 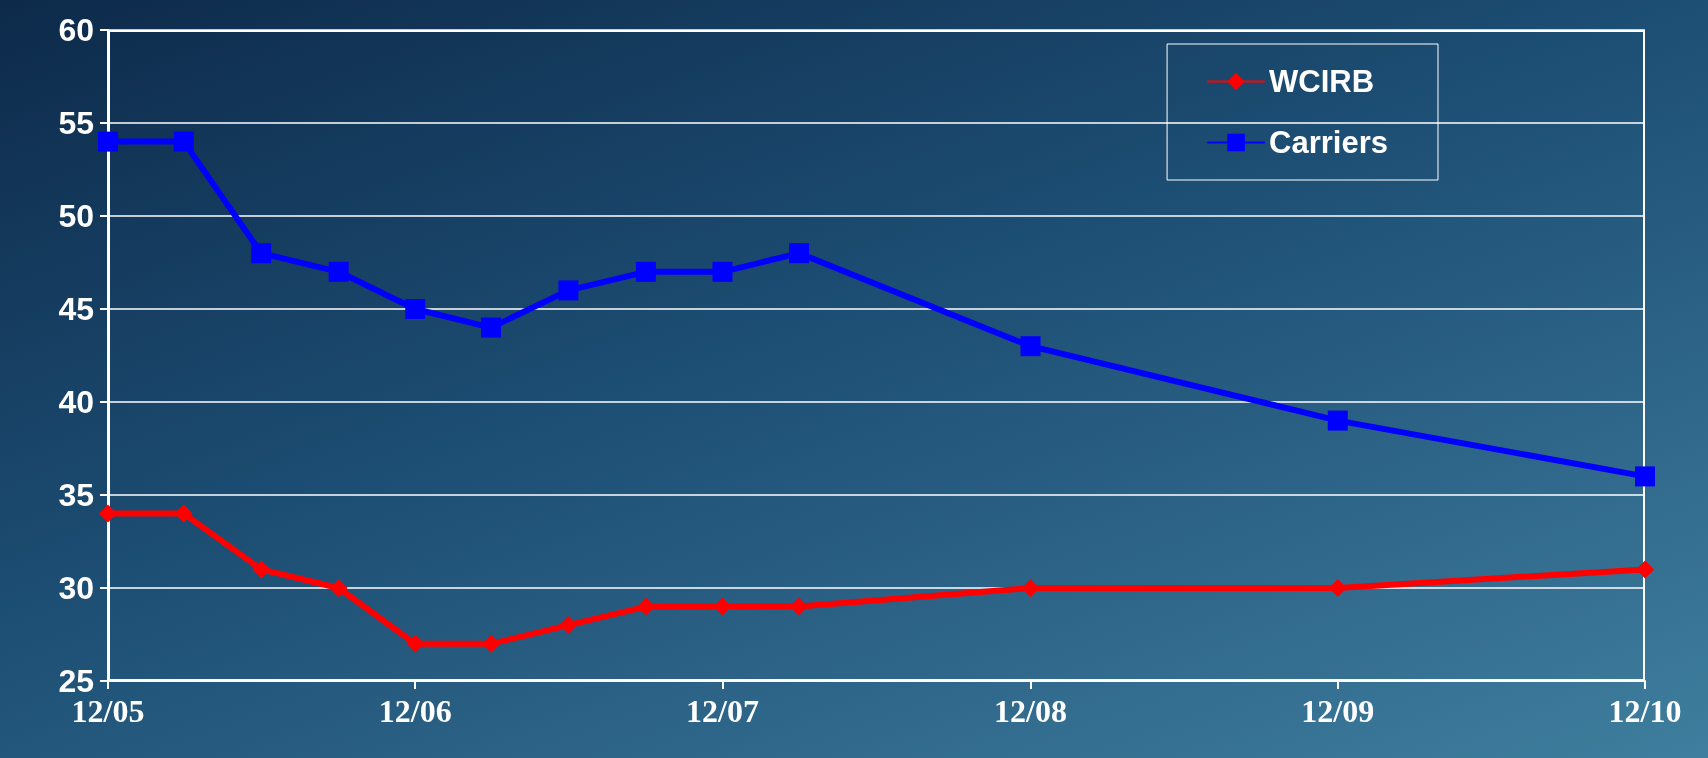 I want to click on x-tick-label: 12/10, so click(x=1645, y=711).